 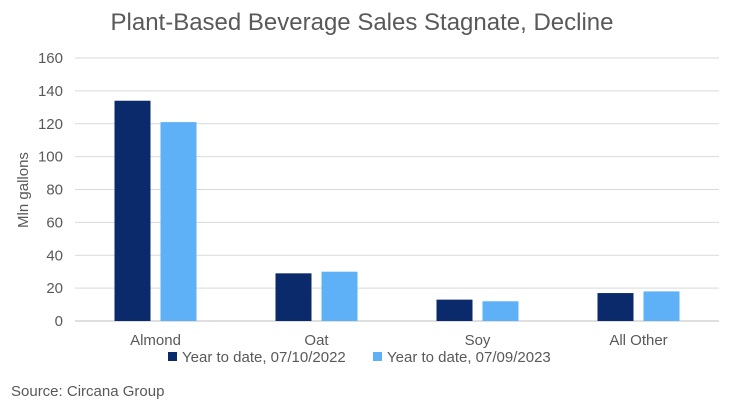 I want to click on legend-label-1: Year to date, 07/10/2022, so click(x=264, y=357).